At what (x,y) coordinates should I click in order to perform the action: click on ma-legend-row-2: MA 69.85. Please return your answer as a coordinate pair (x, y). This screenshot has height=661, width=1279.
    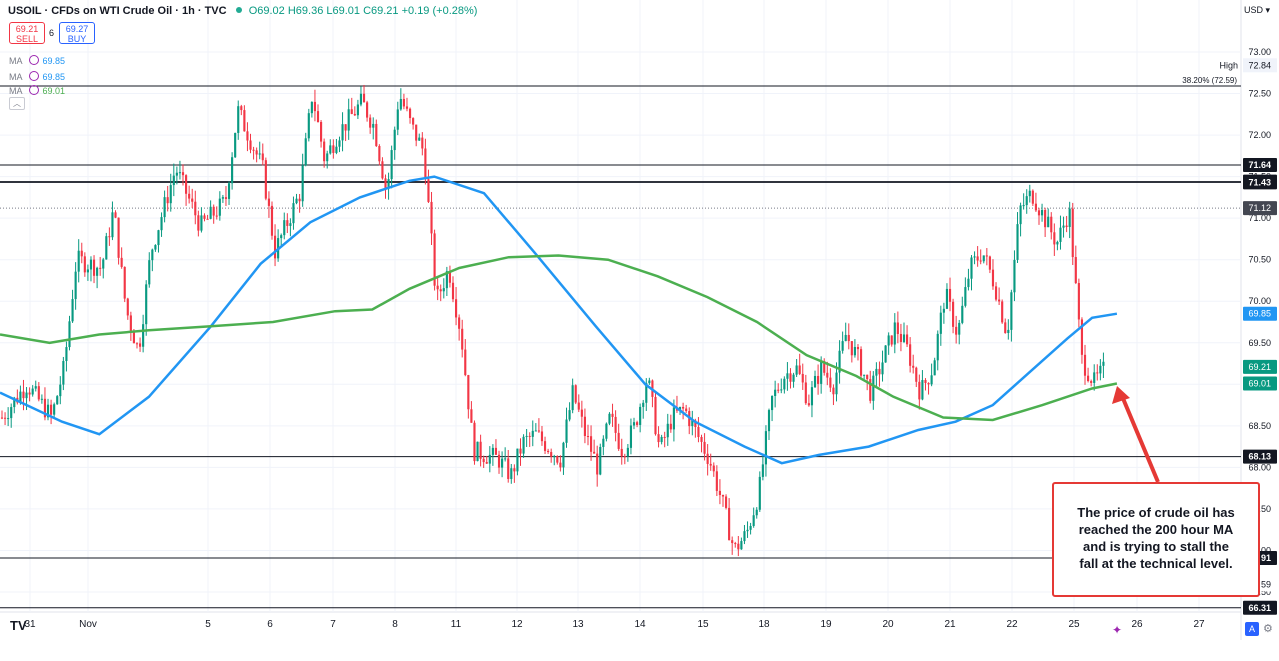
    Looking at the image, I should click on (37, 76).